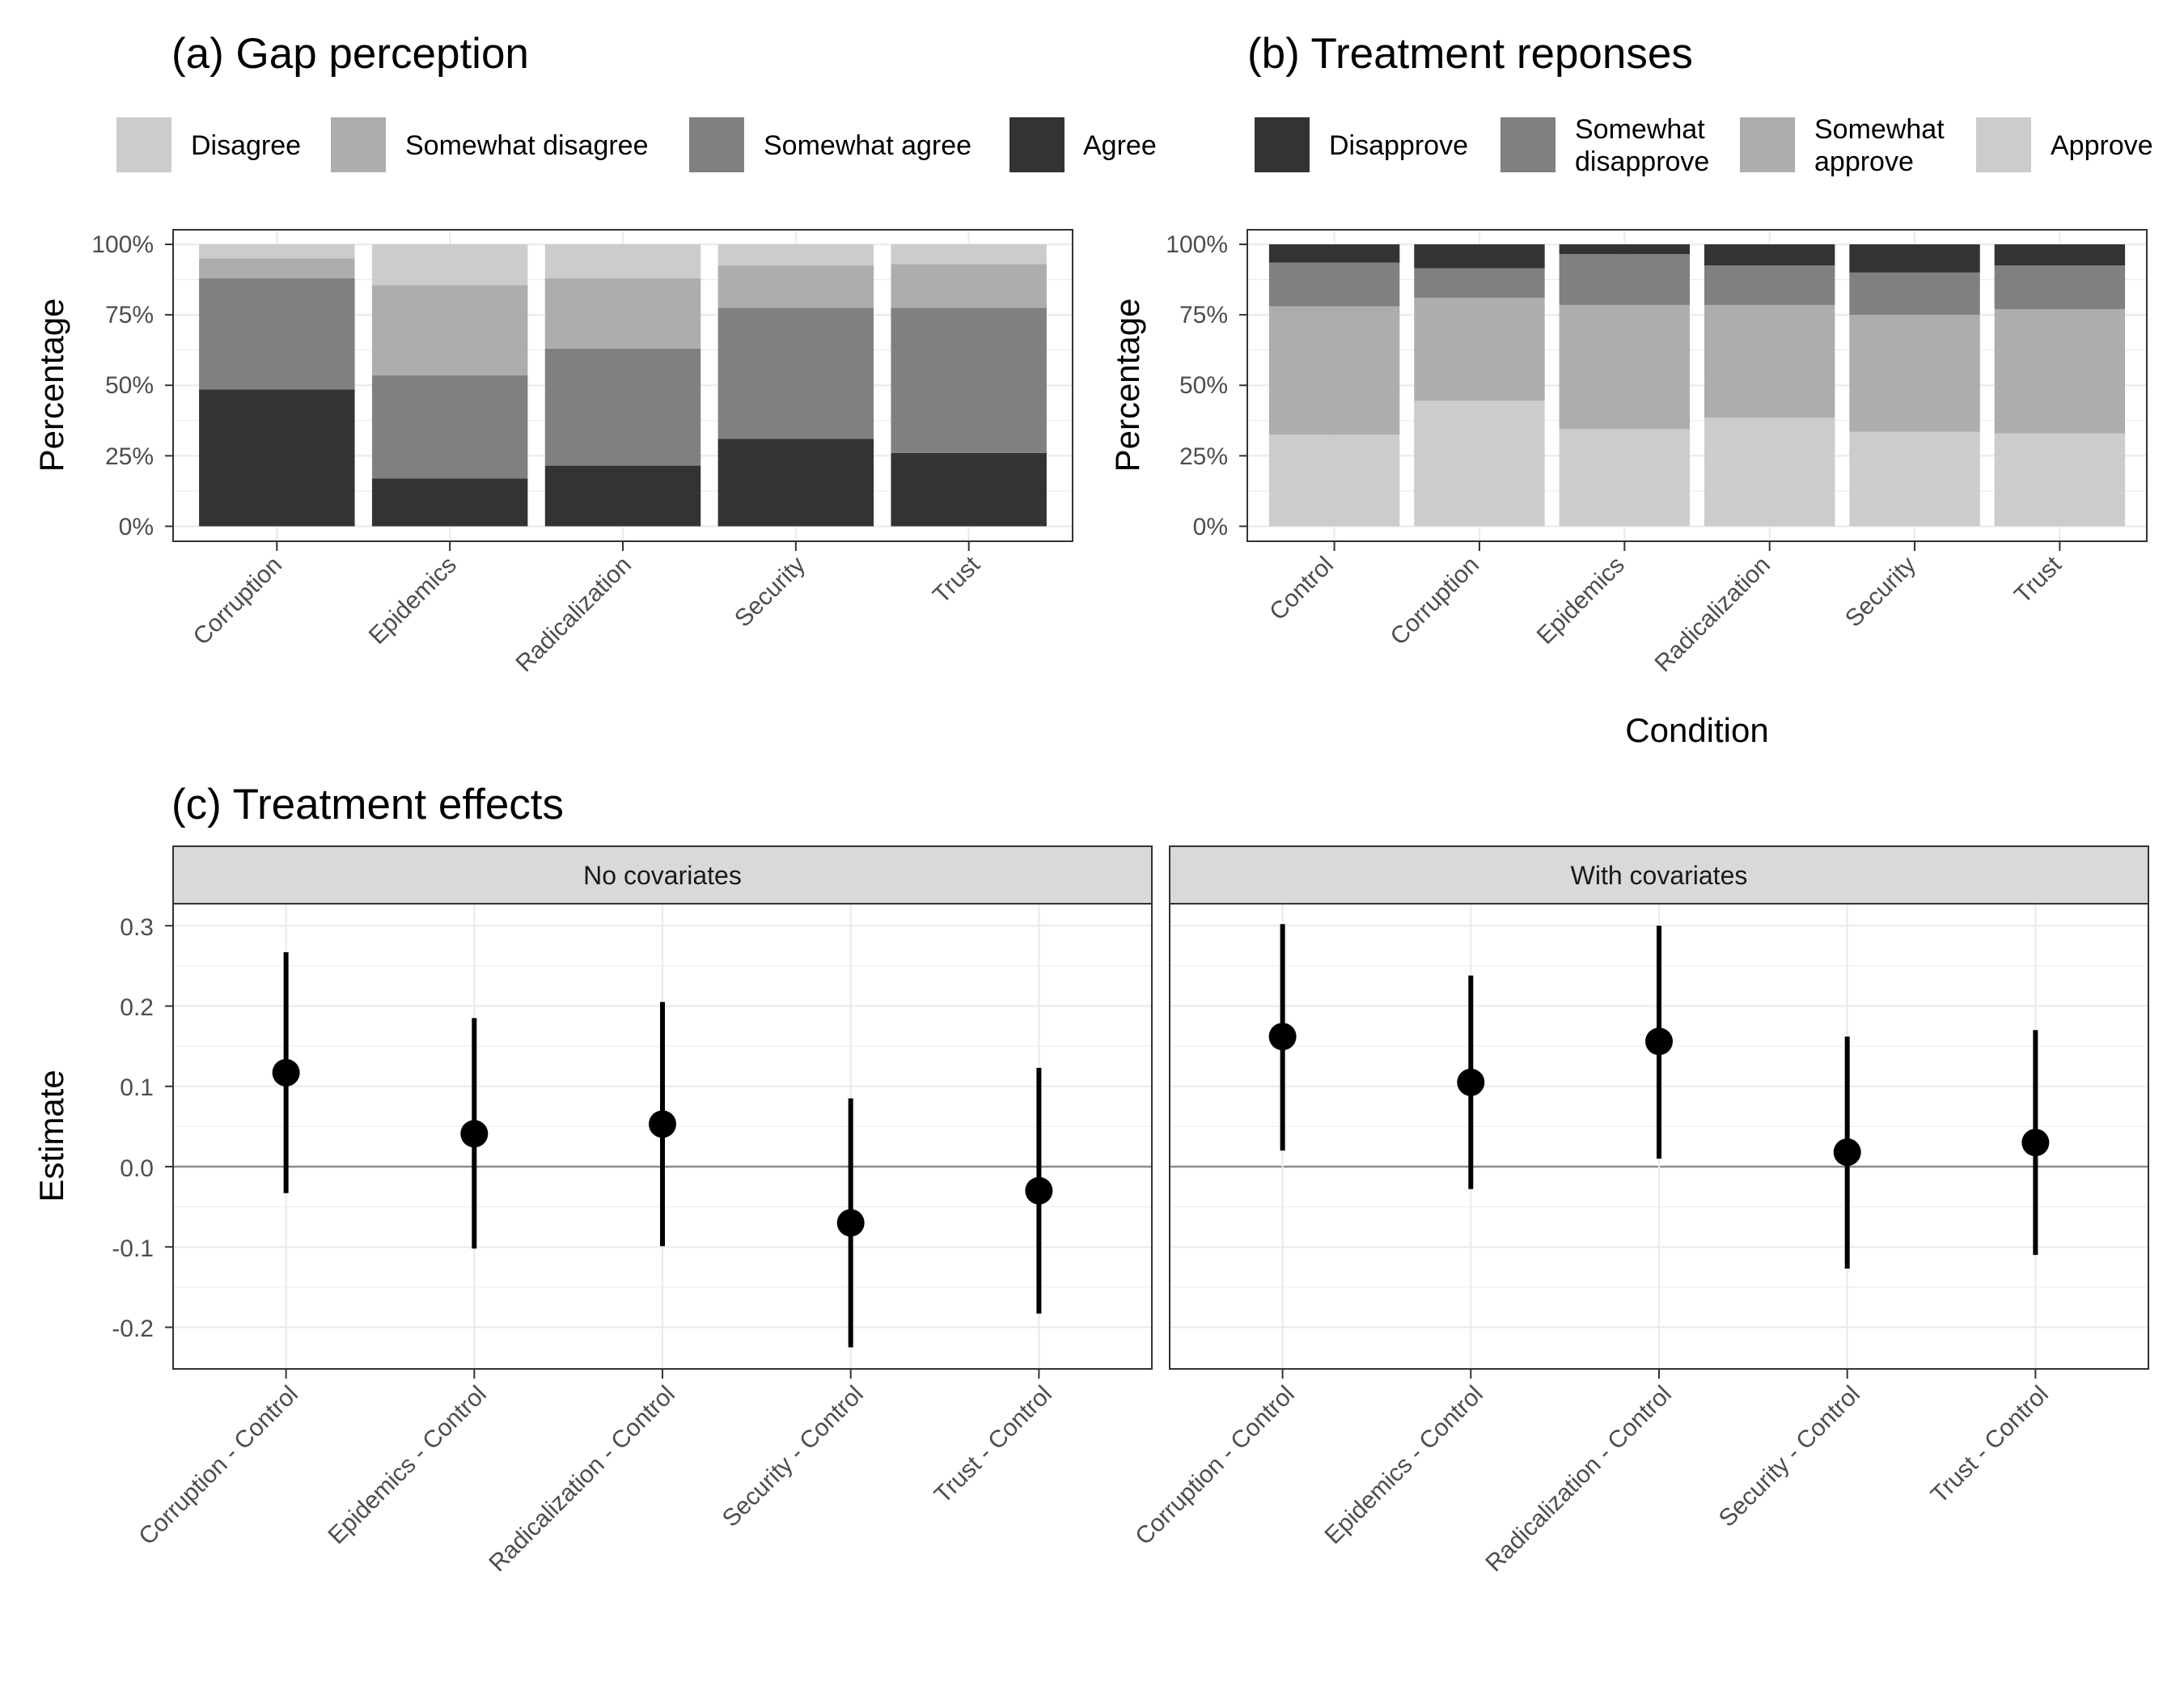 Image resolution: width=2184 pixels, height=1699 pixels. I want to click on a-bar-radicalization-disagree, so click(622, 261).